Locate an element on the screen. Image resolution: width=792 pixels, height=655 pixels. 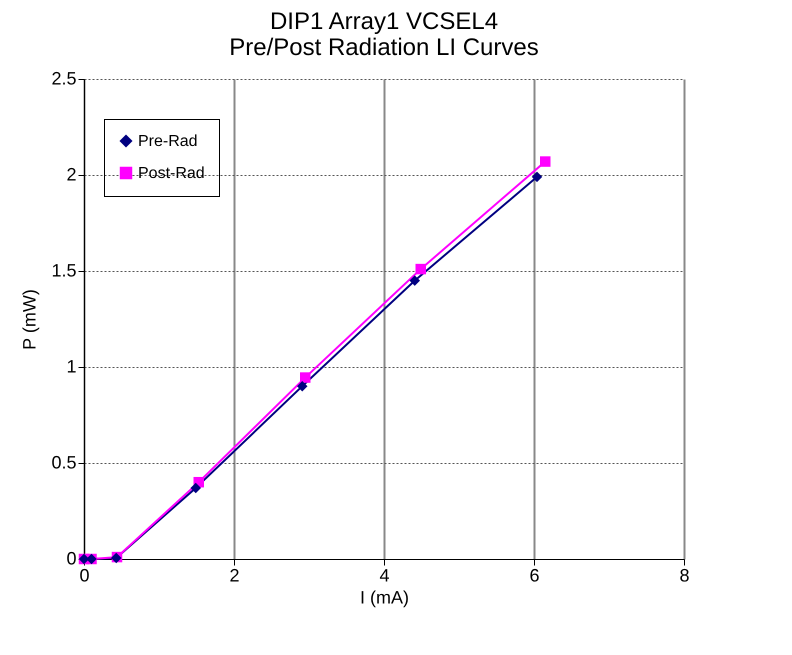
x-tick-label: 8 is located at coordinates (684, 576).